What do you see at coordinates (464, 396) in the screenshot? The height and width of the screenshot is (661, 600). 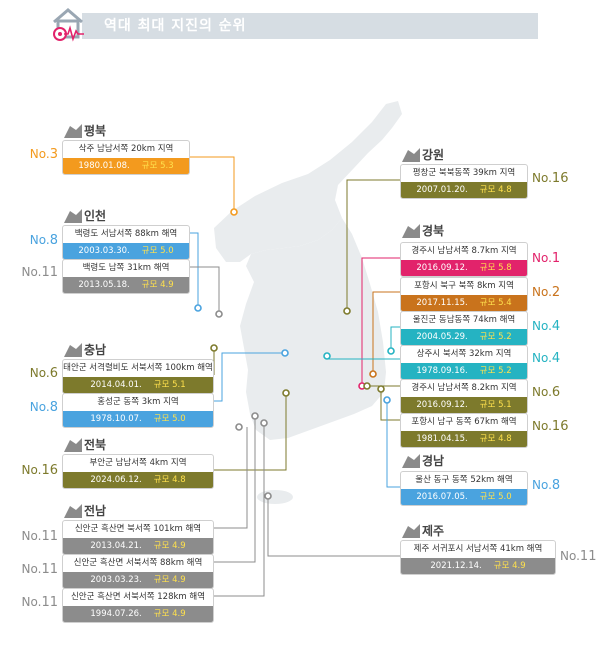 I see `earthquake-card: 경주시 남남서쪽 8.2km 지역 2016.09.12. 규모 5.1` at bounding box center [464, 396].